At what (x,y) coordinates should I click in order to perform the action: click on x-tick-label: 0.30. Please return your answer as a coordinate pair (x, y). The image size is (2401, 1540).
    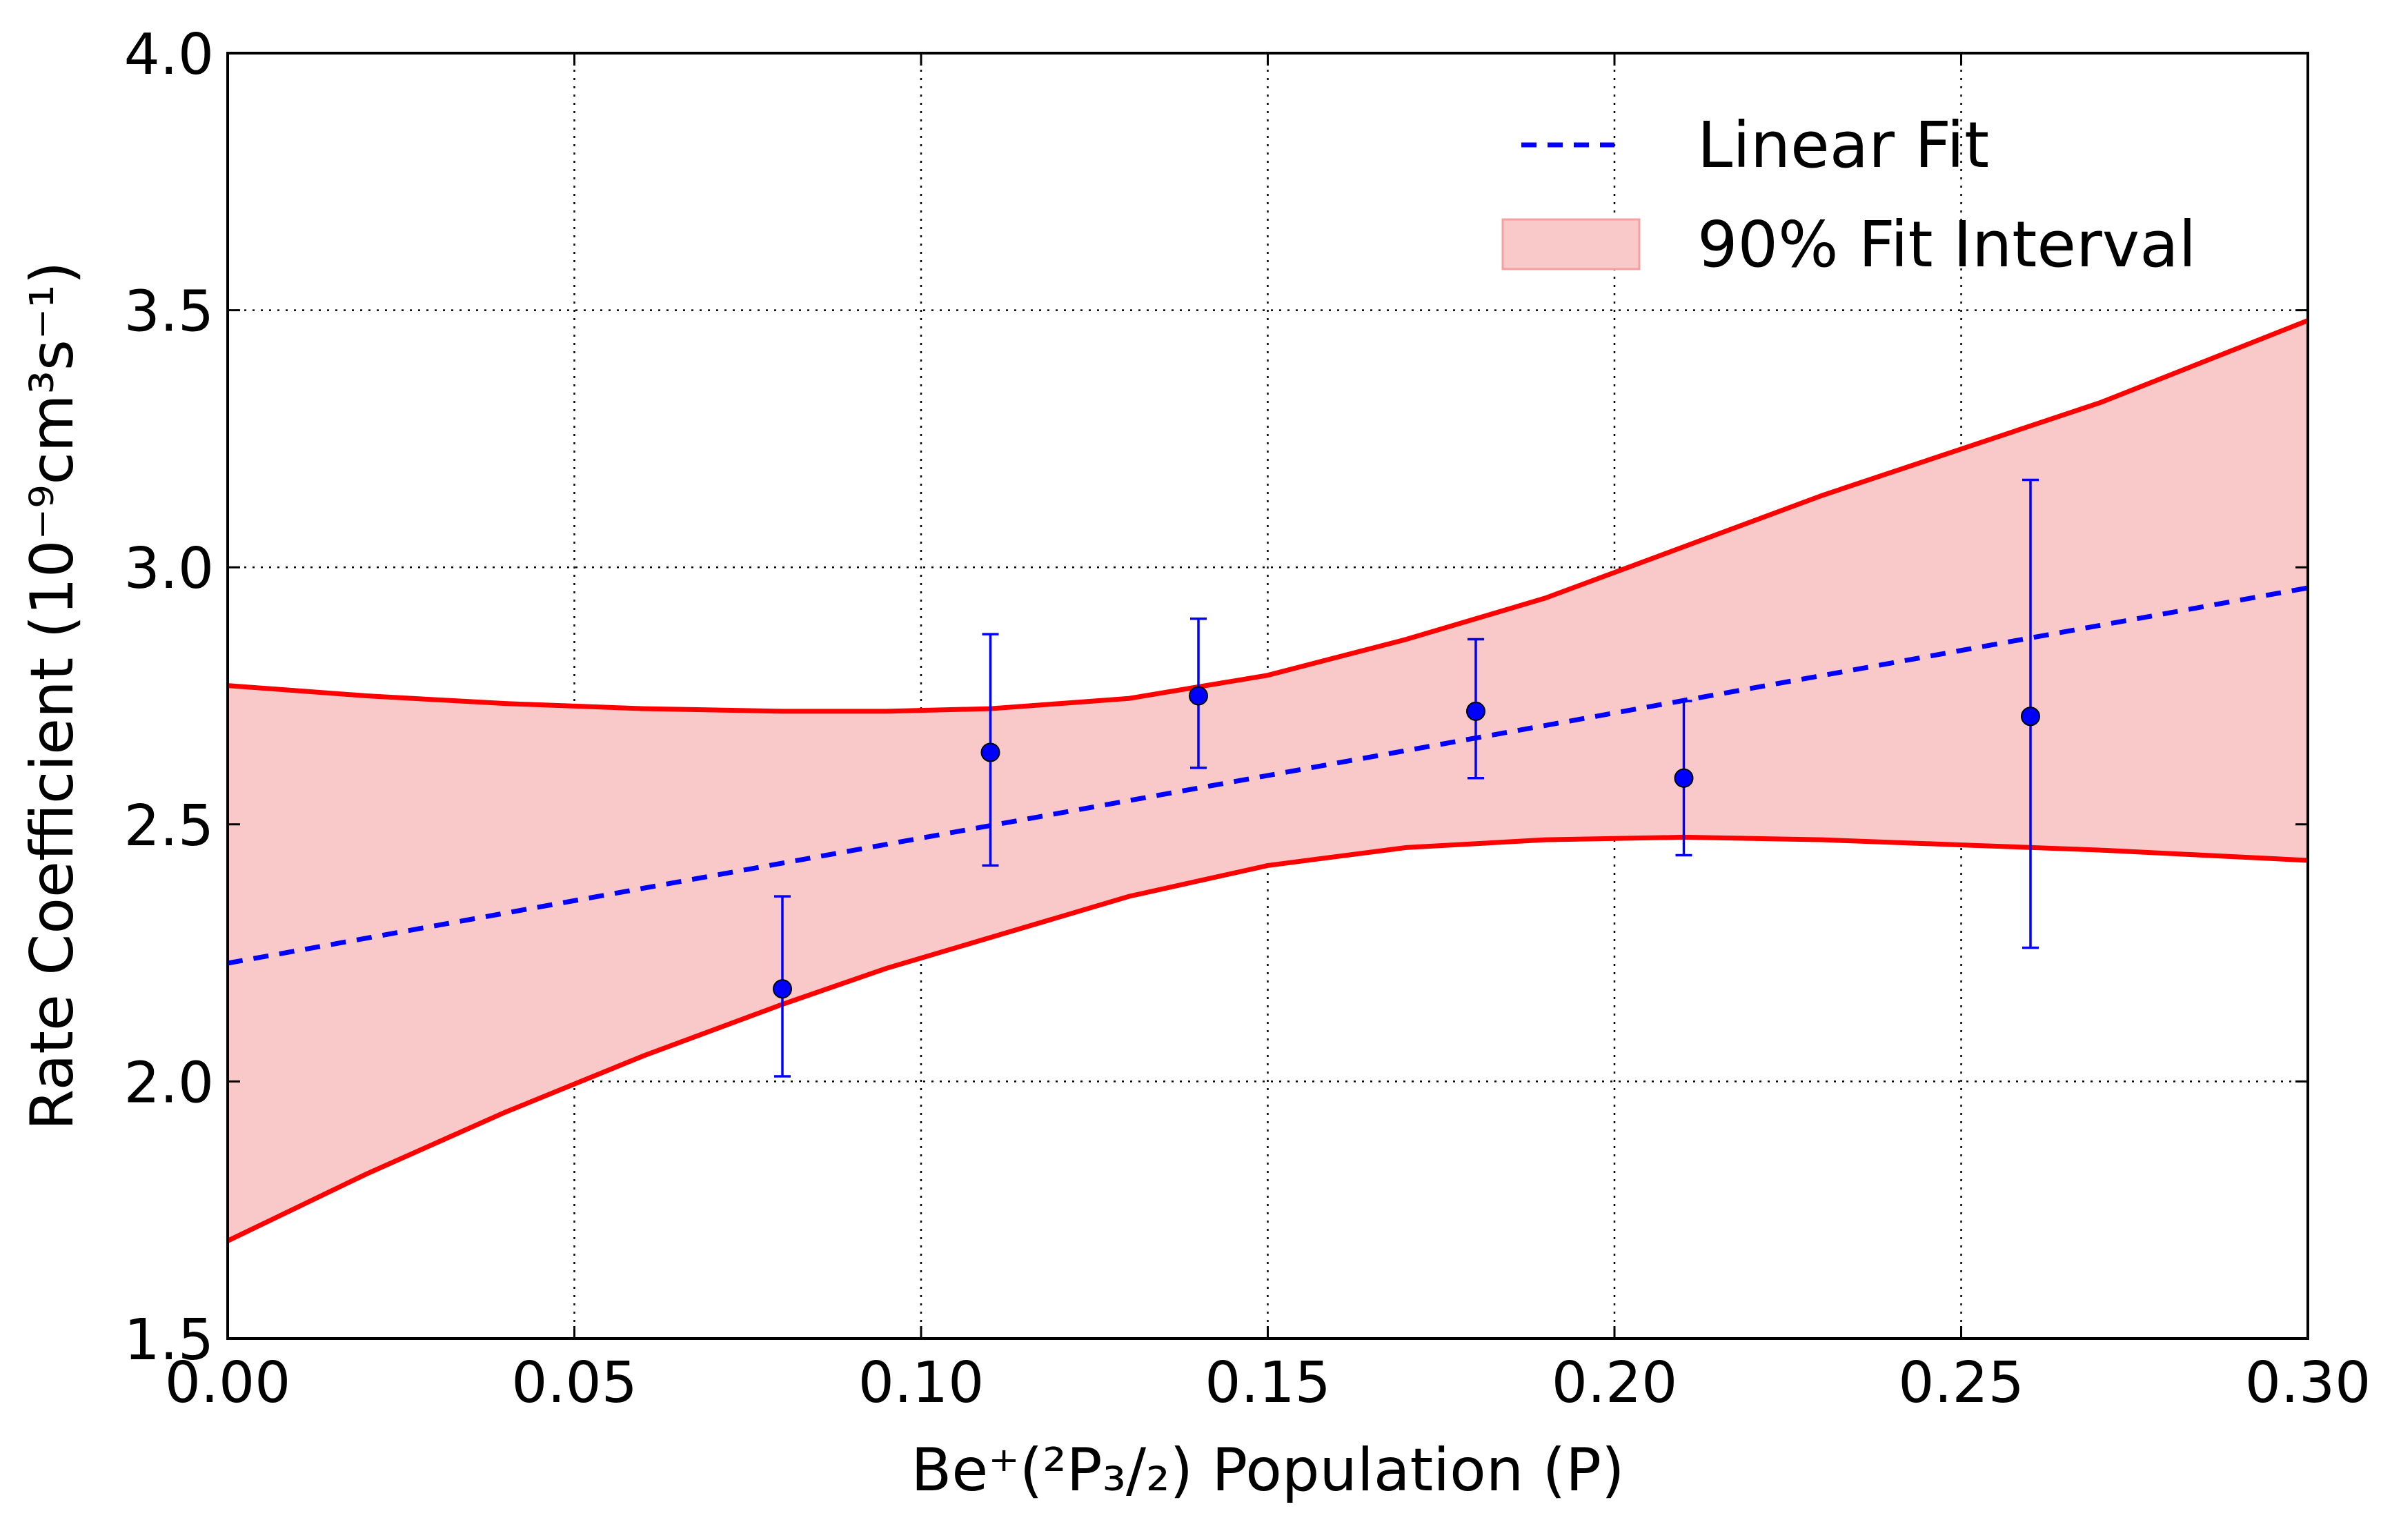
    Looking at the image, I should click on (2308, 1383).